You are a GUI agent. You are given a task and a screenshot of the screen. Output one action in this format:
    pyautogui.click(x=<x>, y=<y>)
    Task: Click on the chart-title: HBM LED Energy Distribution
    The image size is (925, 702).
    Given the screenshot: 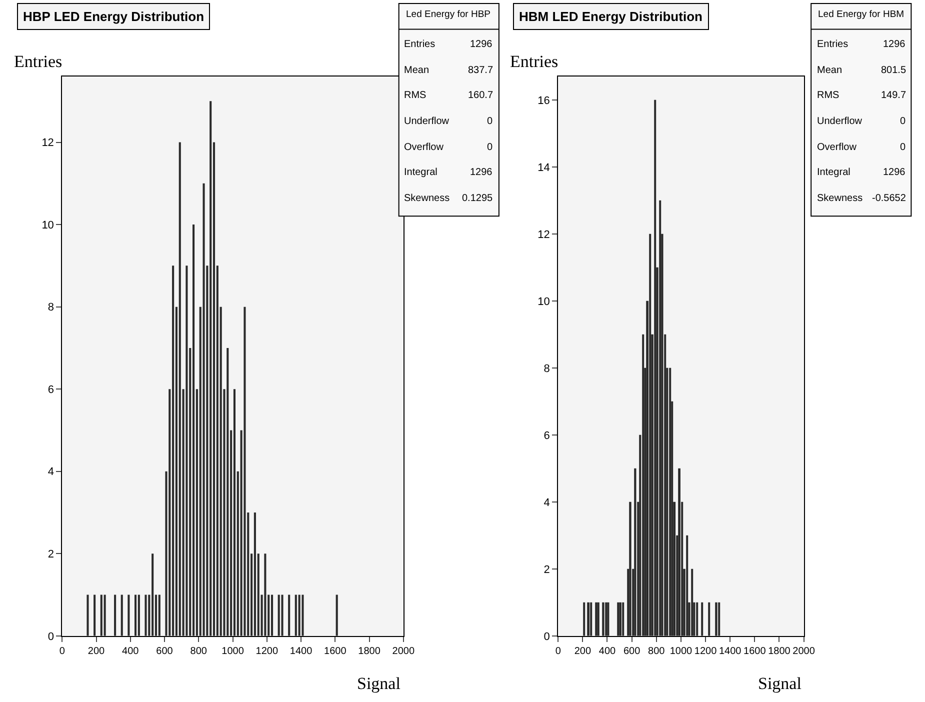 What is the action you would take?
    pyautogui.click(x=611, y=16)
    